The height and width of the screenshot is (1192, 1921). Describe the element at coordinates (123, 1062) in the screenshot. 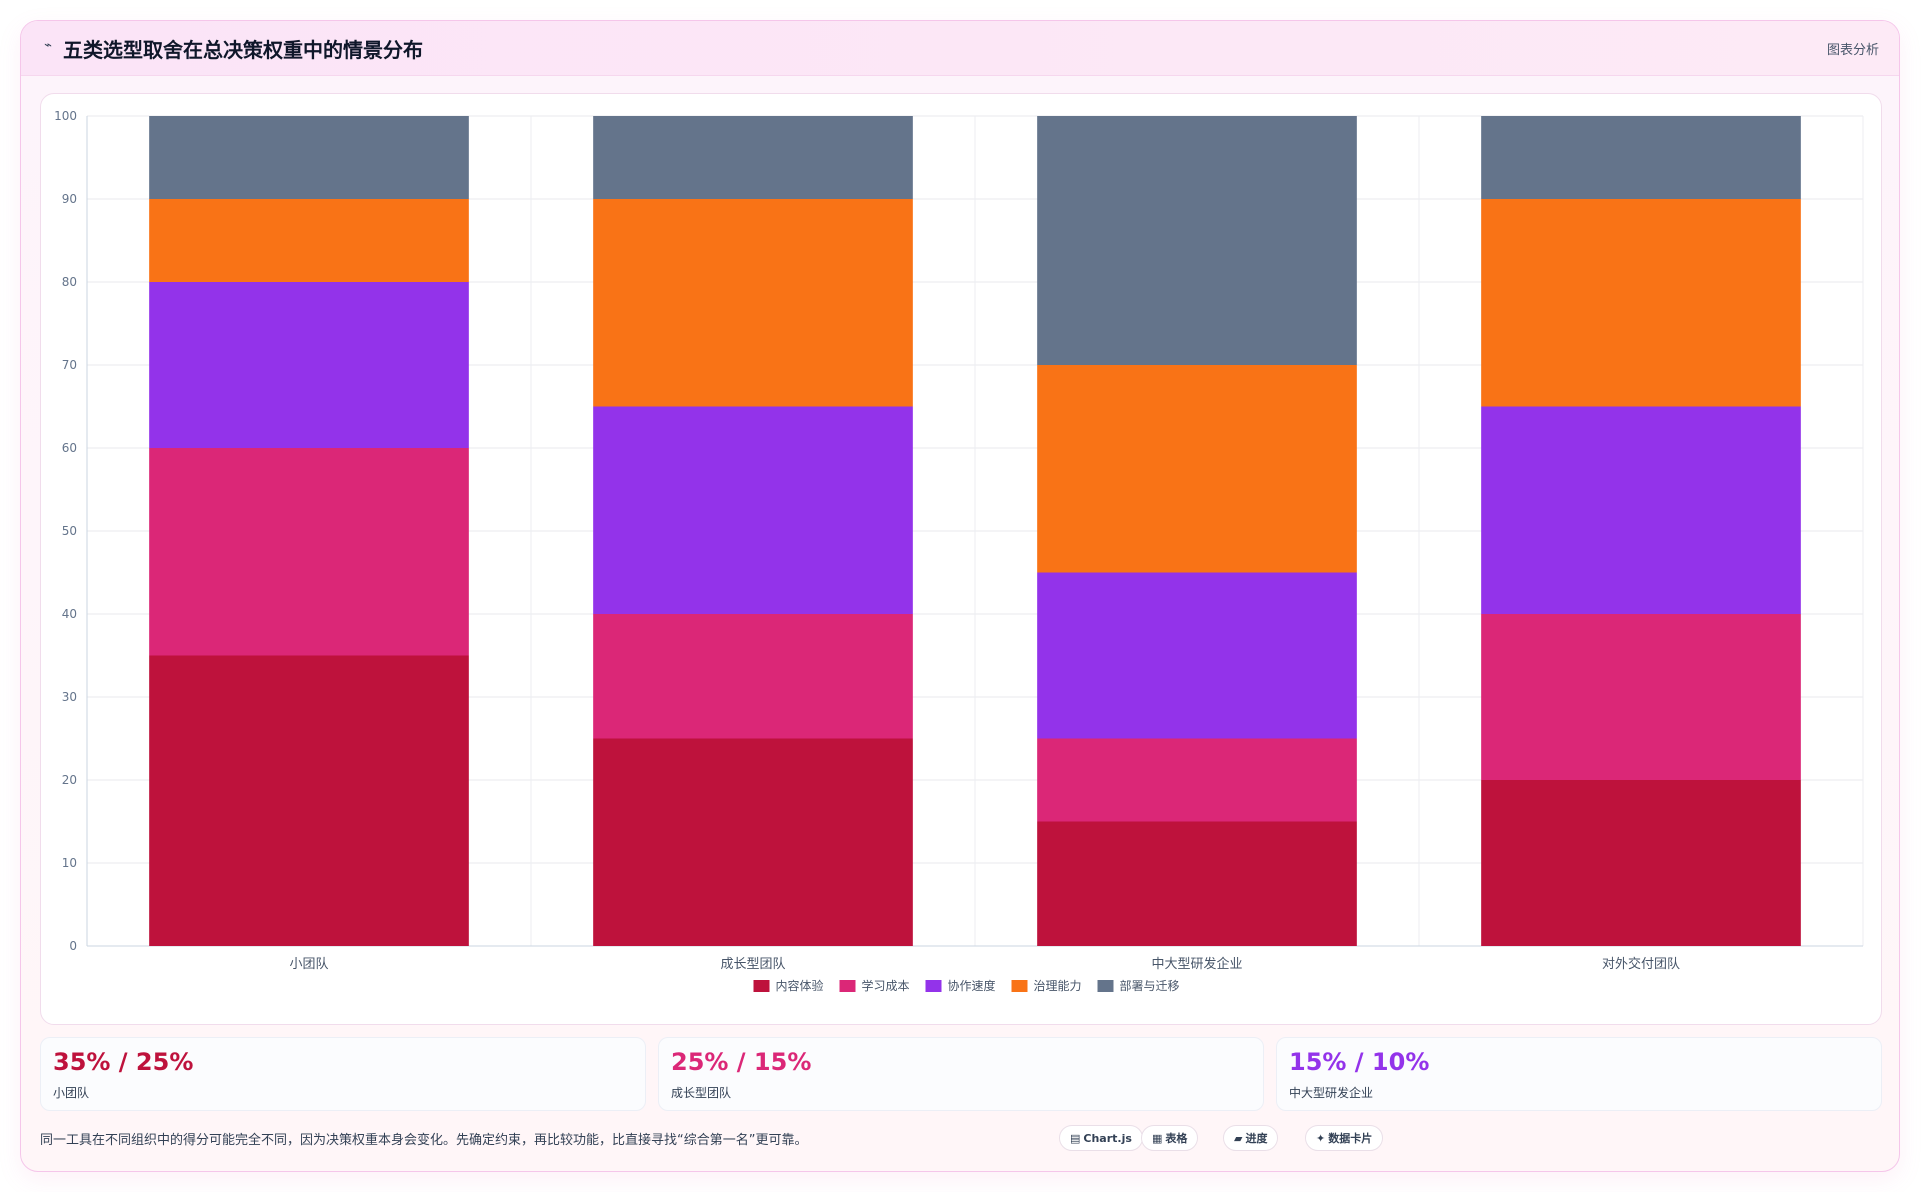

I see `stat-value: 35% / 25%` at that location.